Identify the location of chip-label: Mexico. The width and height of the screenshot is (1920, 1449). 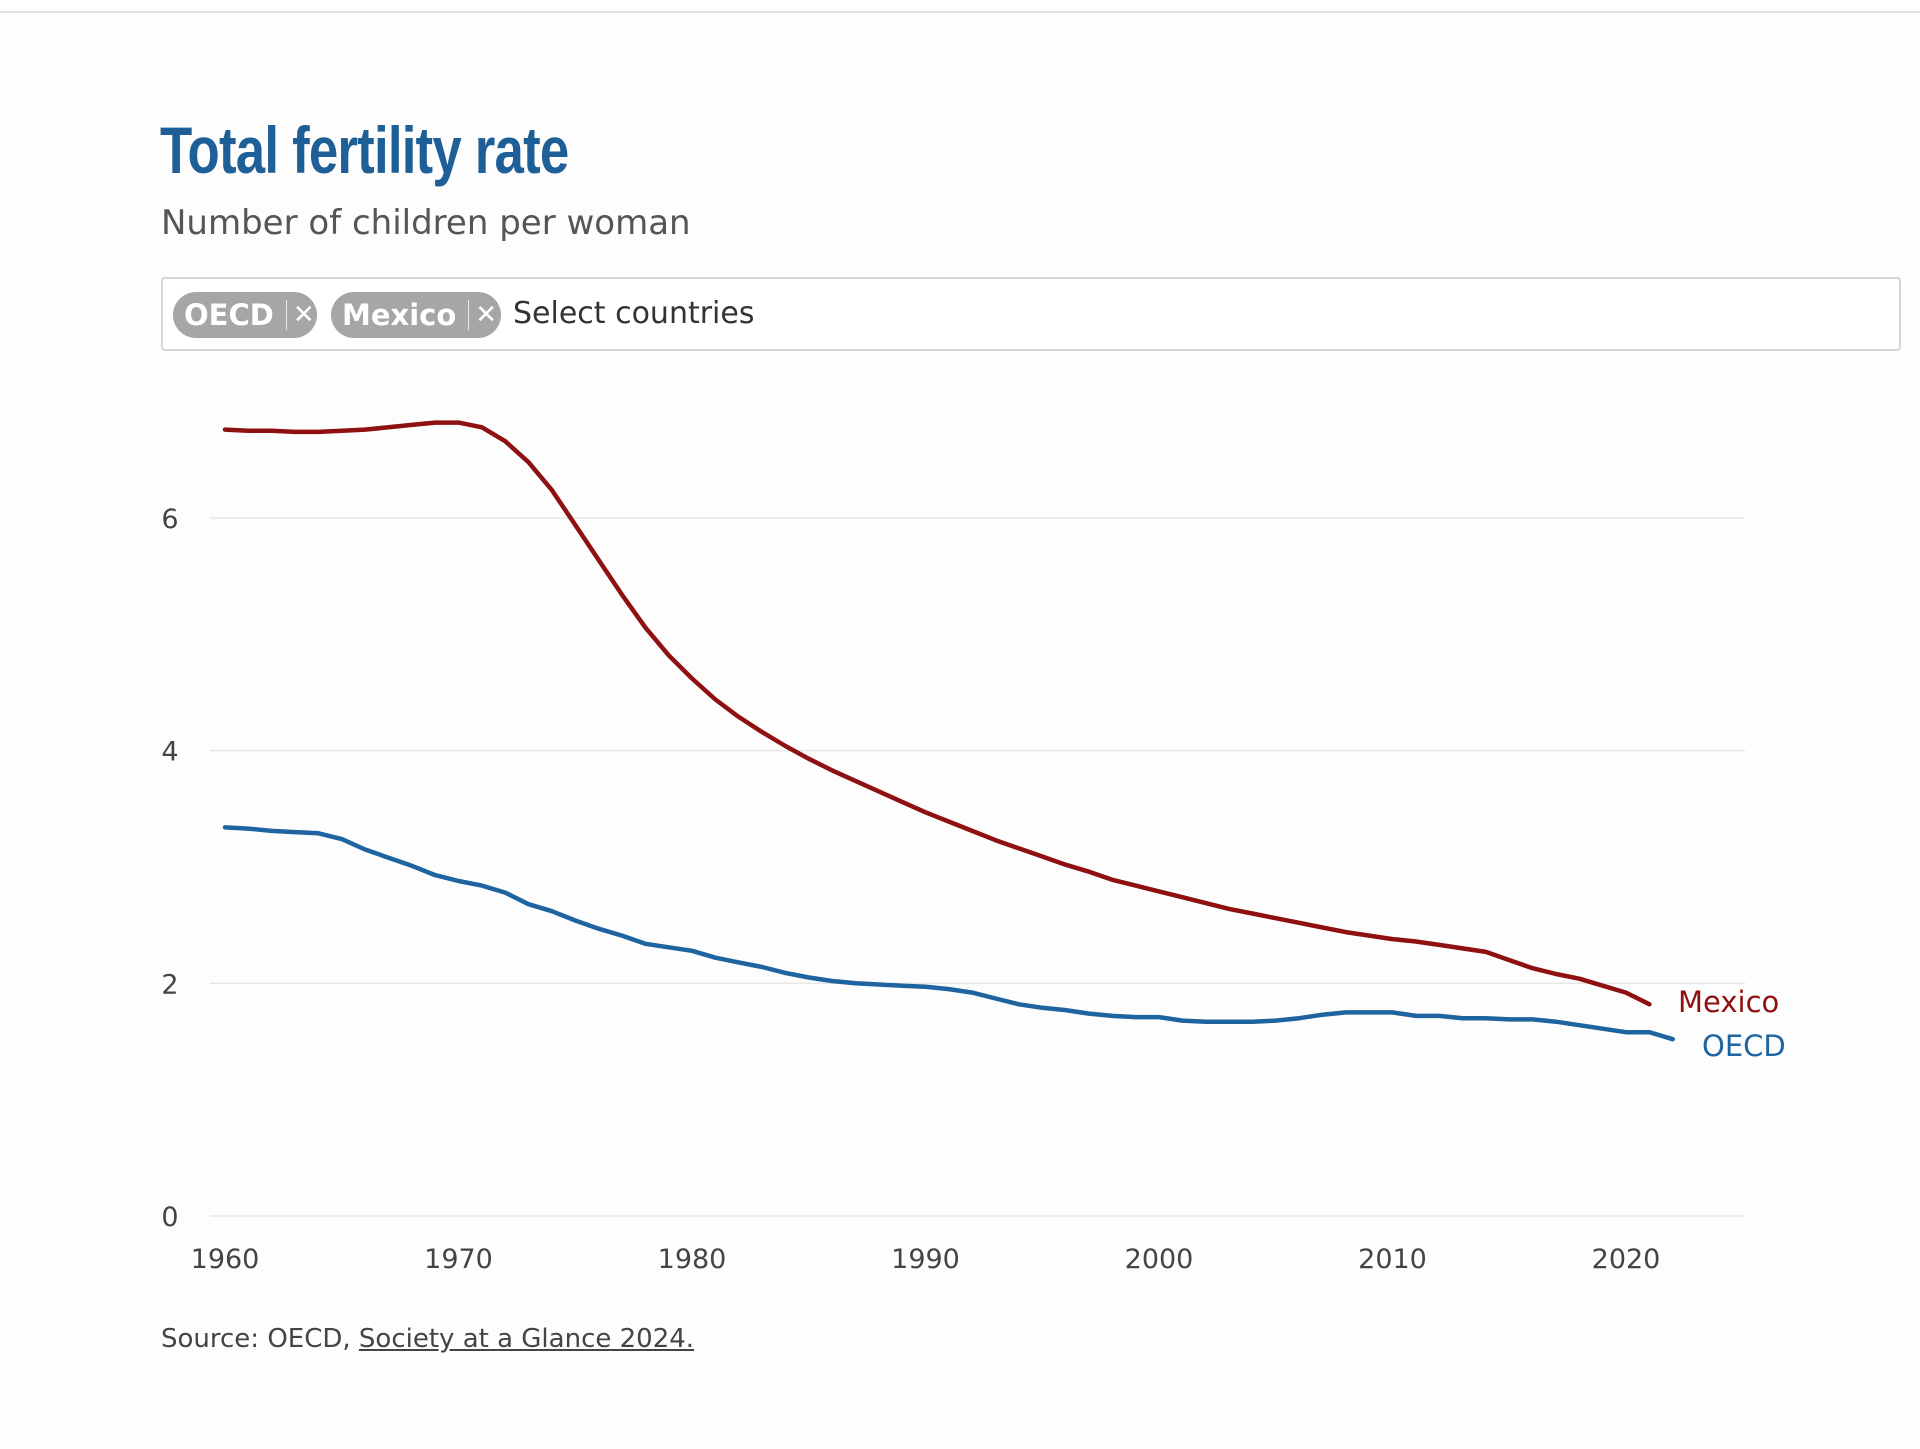
(399, 315).